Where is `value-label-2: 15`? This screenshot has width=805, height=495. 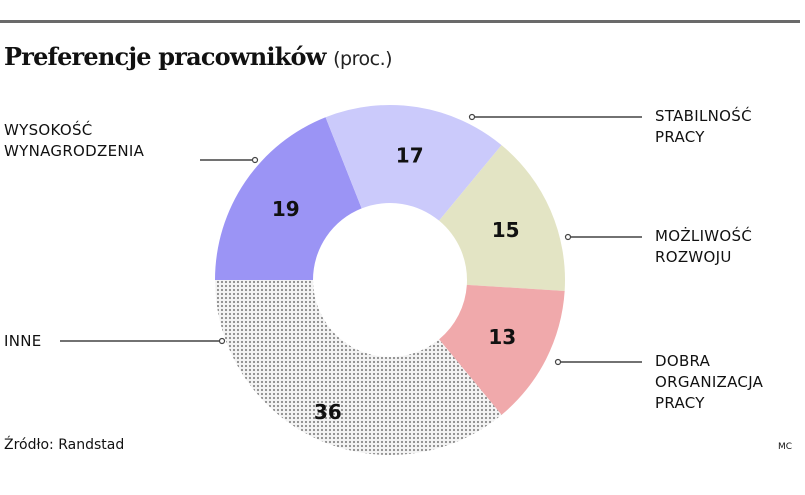 value-label-2: 15 is located at coordinates (506, 230).